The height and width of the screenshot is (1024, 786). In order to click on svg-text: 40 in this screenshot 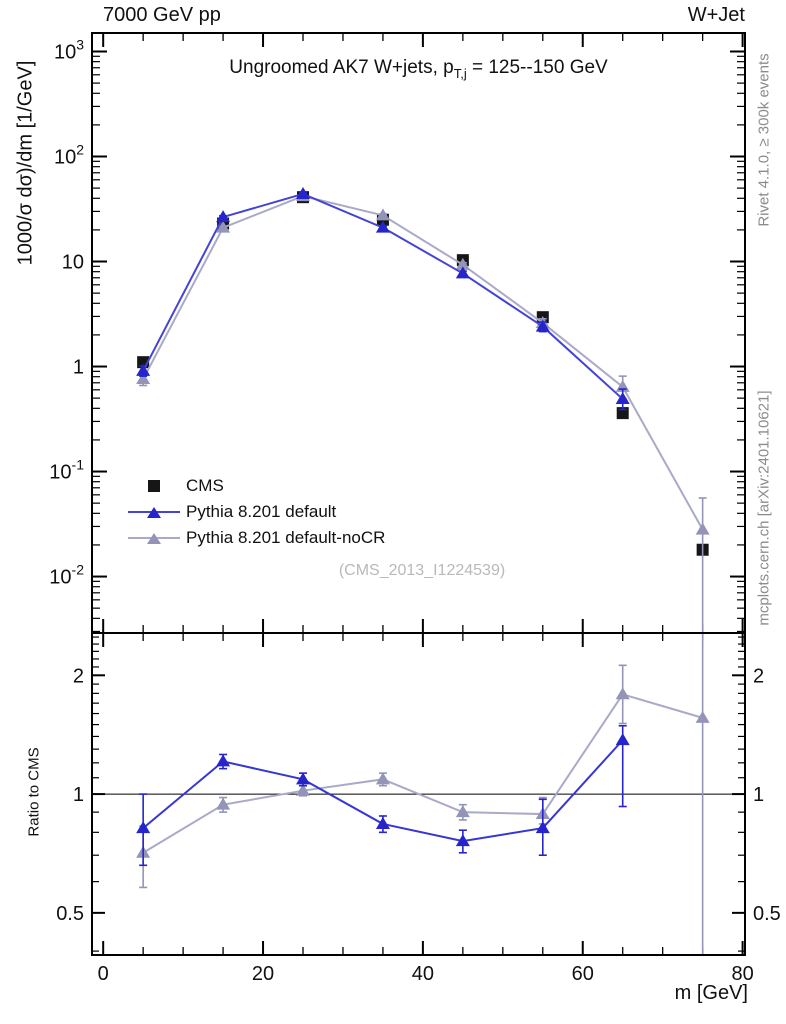, I will do `click(423, 974)`.